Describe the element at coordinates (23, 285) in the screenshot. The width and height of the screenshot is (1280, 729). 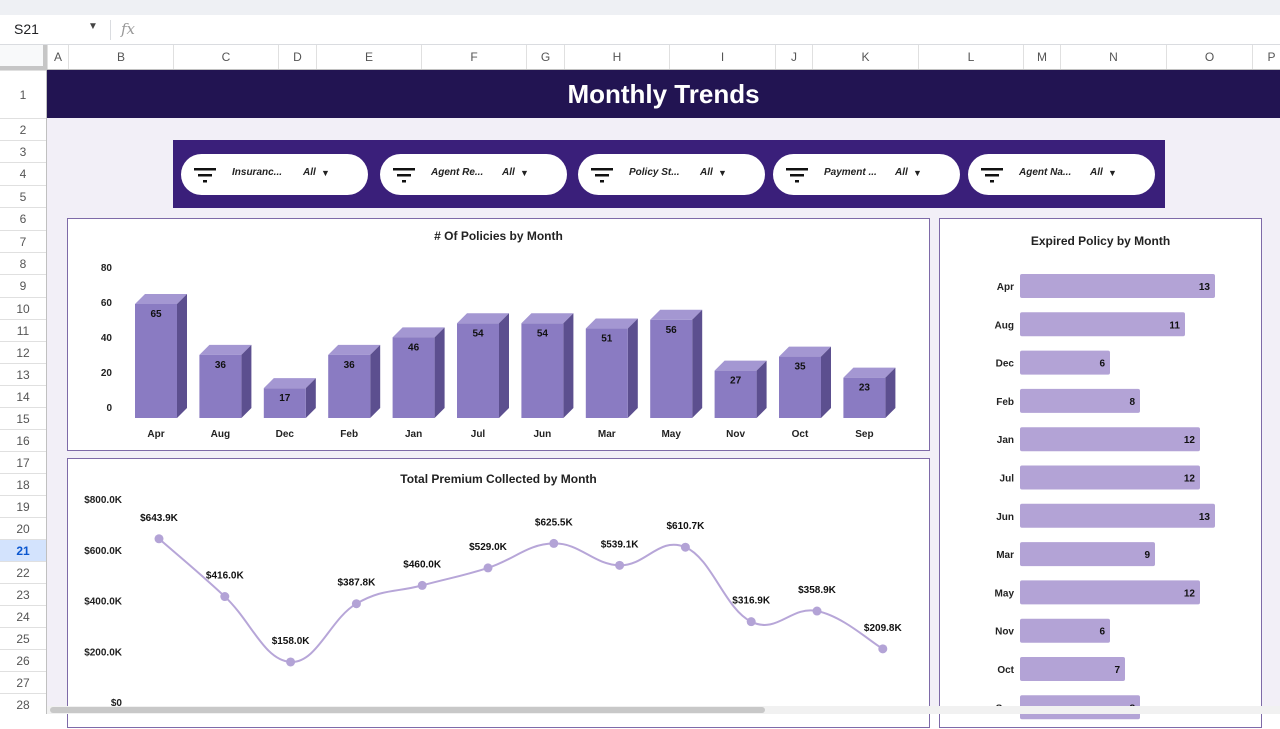
I see `row-header-9: 9` at that location.